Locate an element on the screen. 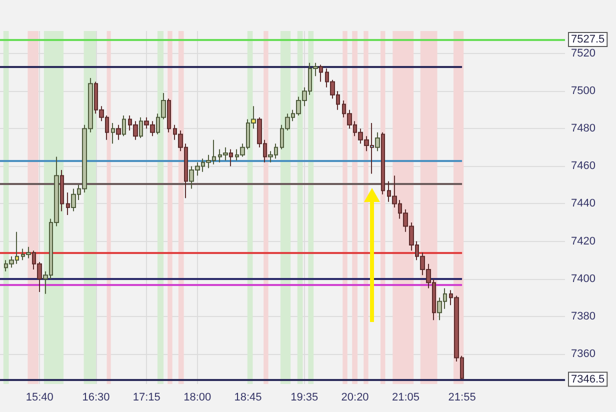 This screenshot has width=616, height=412. x-tick-label: 21:55 is located at coordinates (462, 398).